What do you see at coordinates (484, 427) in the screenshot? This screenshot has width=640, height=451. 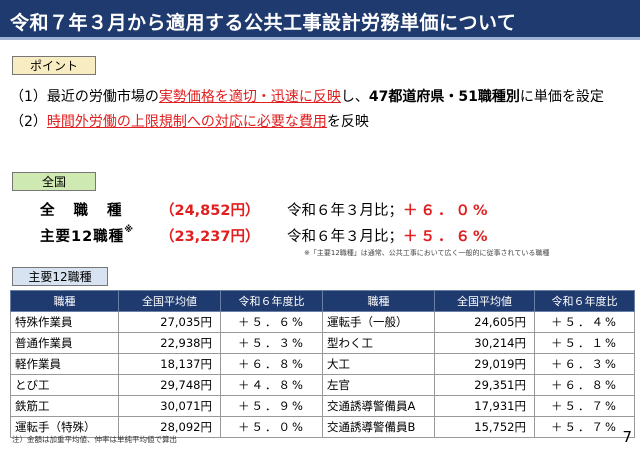 I see `avg-cell: 15,752円` at bounding box center [484, 427].